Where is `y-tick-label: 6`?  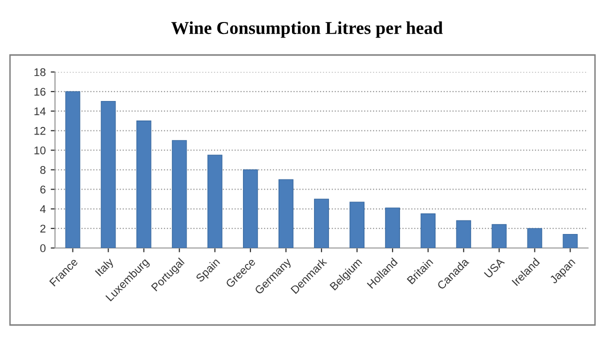
y-tick-label: 6 is located at coordinates (43, 190).